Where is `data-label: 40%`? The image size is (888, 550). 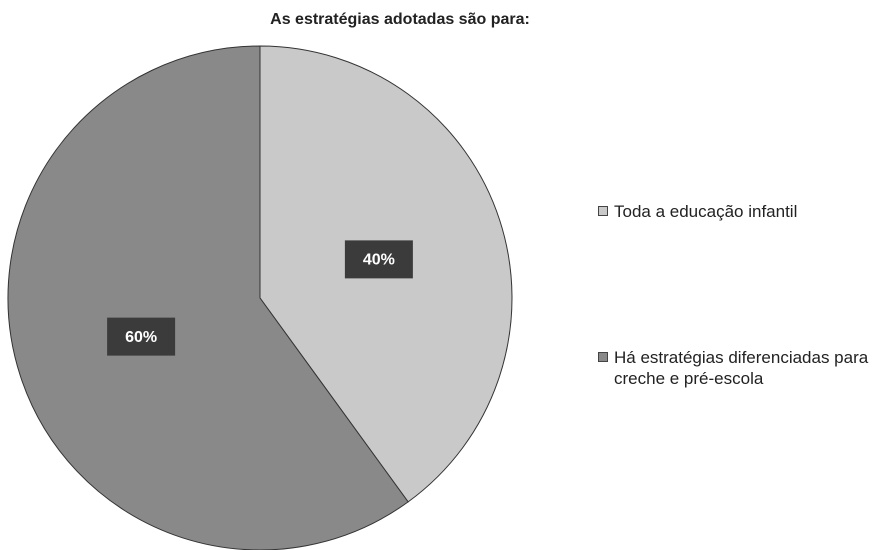 data-label: 40% is located at coordinates (378, 259).